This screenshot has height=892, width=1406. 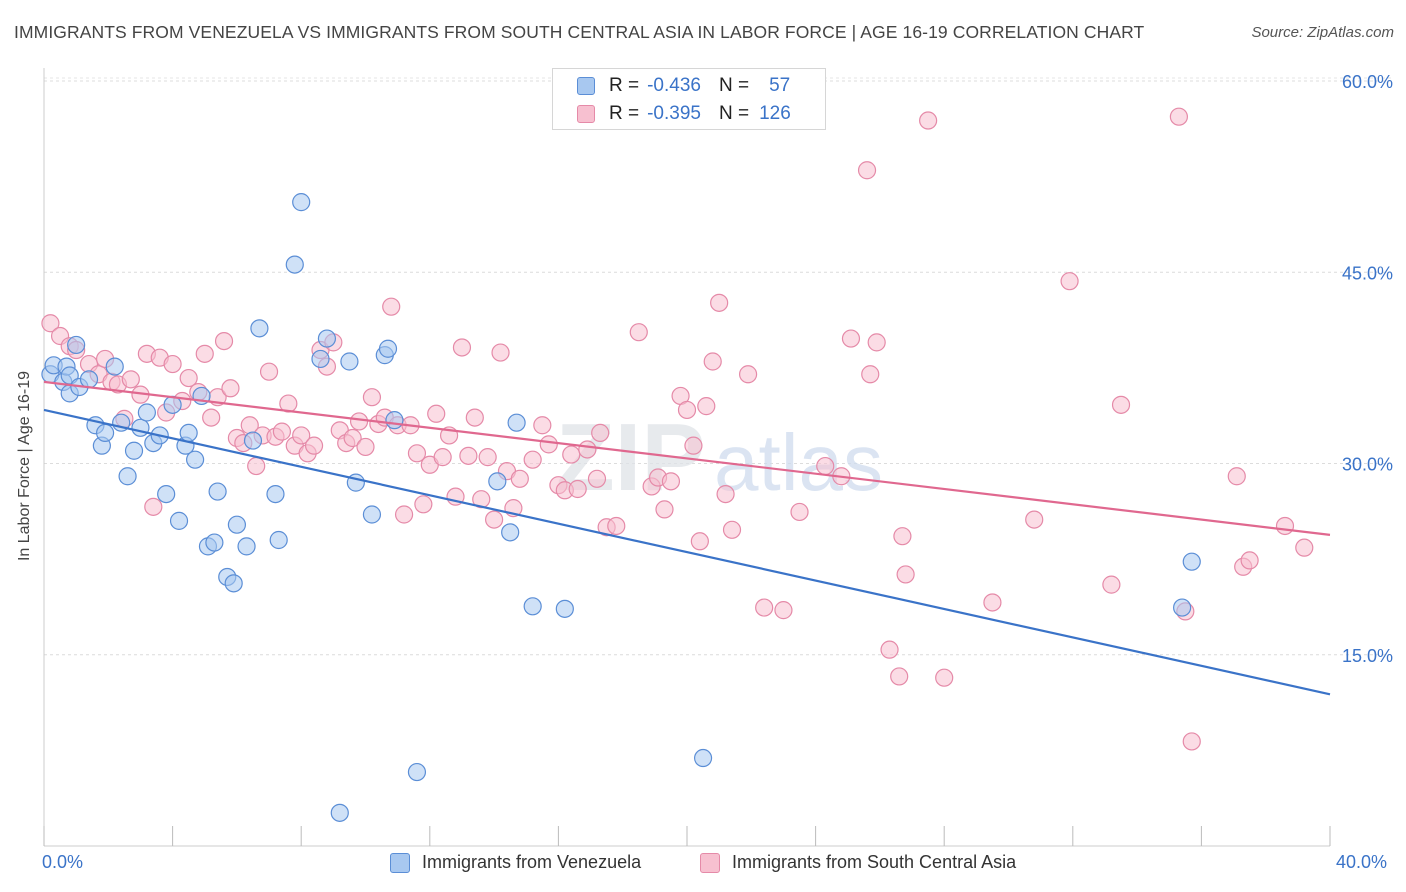 I want to click on legend-n-value: 126, so click(x=775, y=113).